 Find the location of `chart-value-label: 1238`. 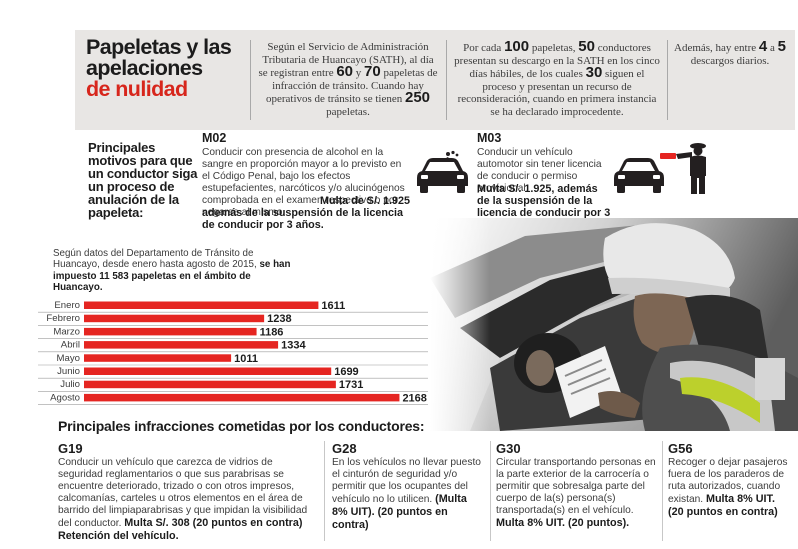

chart-value-label: 1238 is located at coordinates (279, 319).